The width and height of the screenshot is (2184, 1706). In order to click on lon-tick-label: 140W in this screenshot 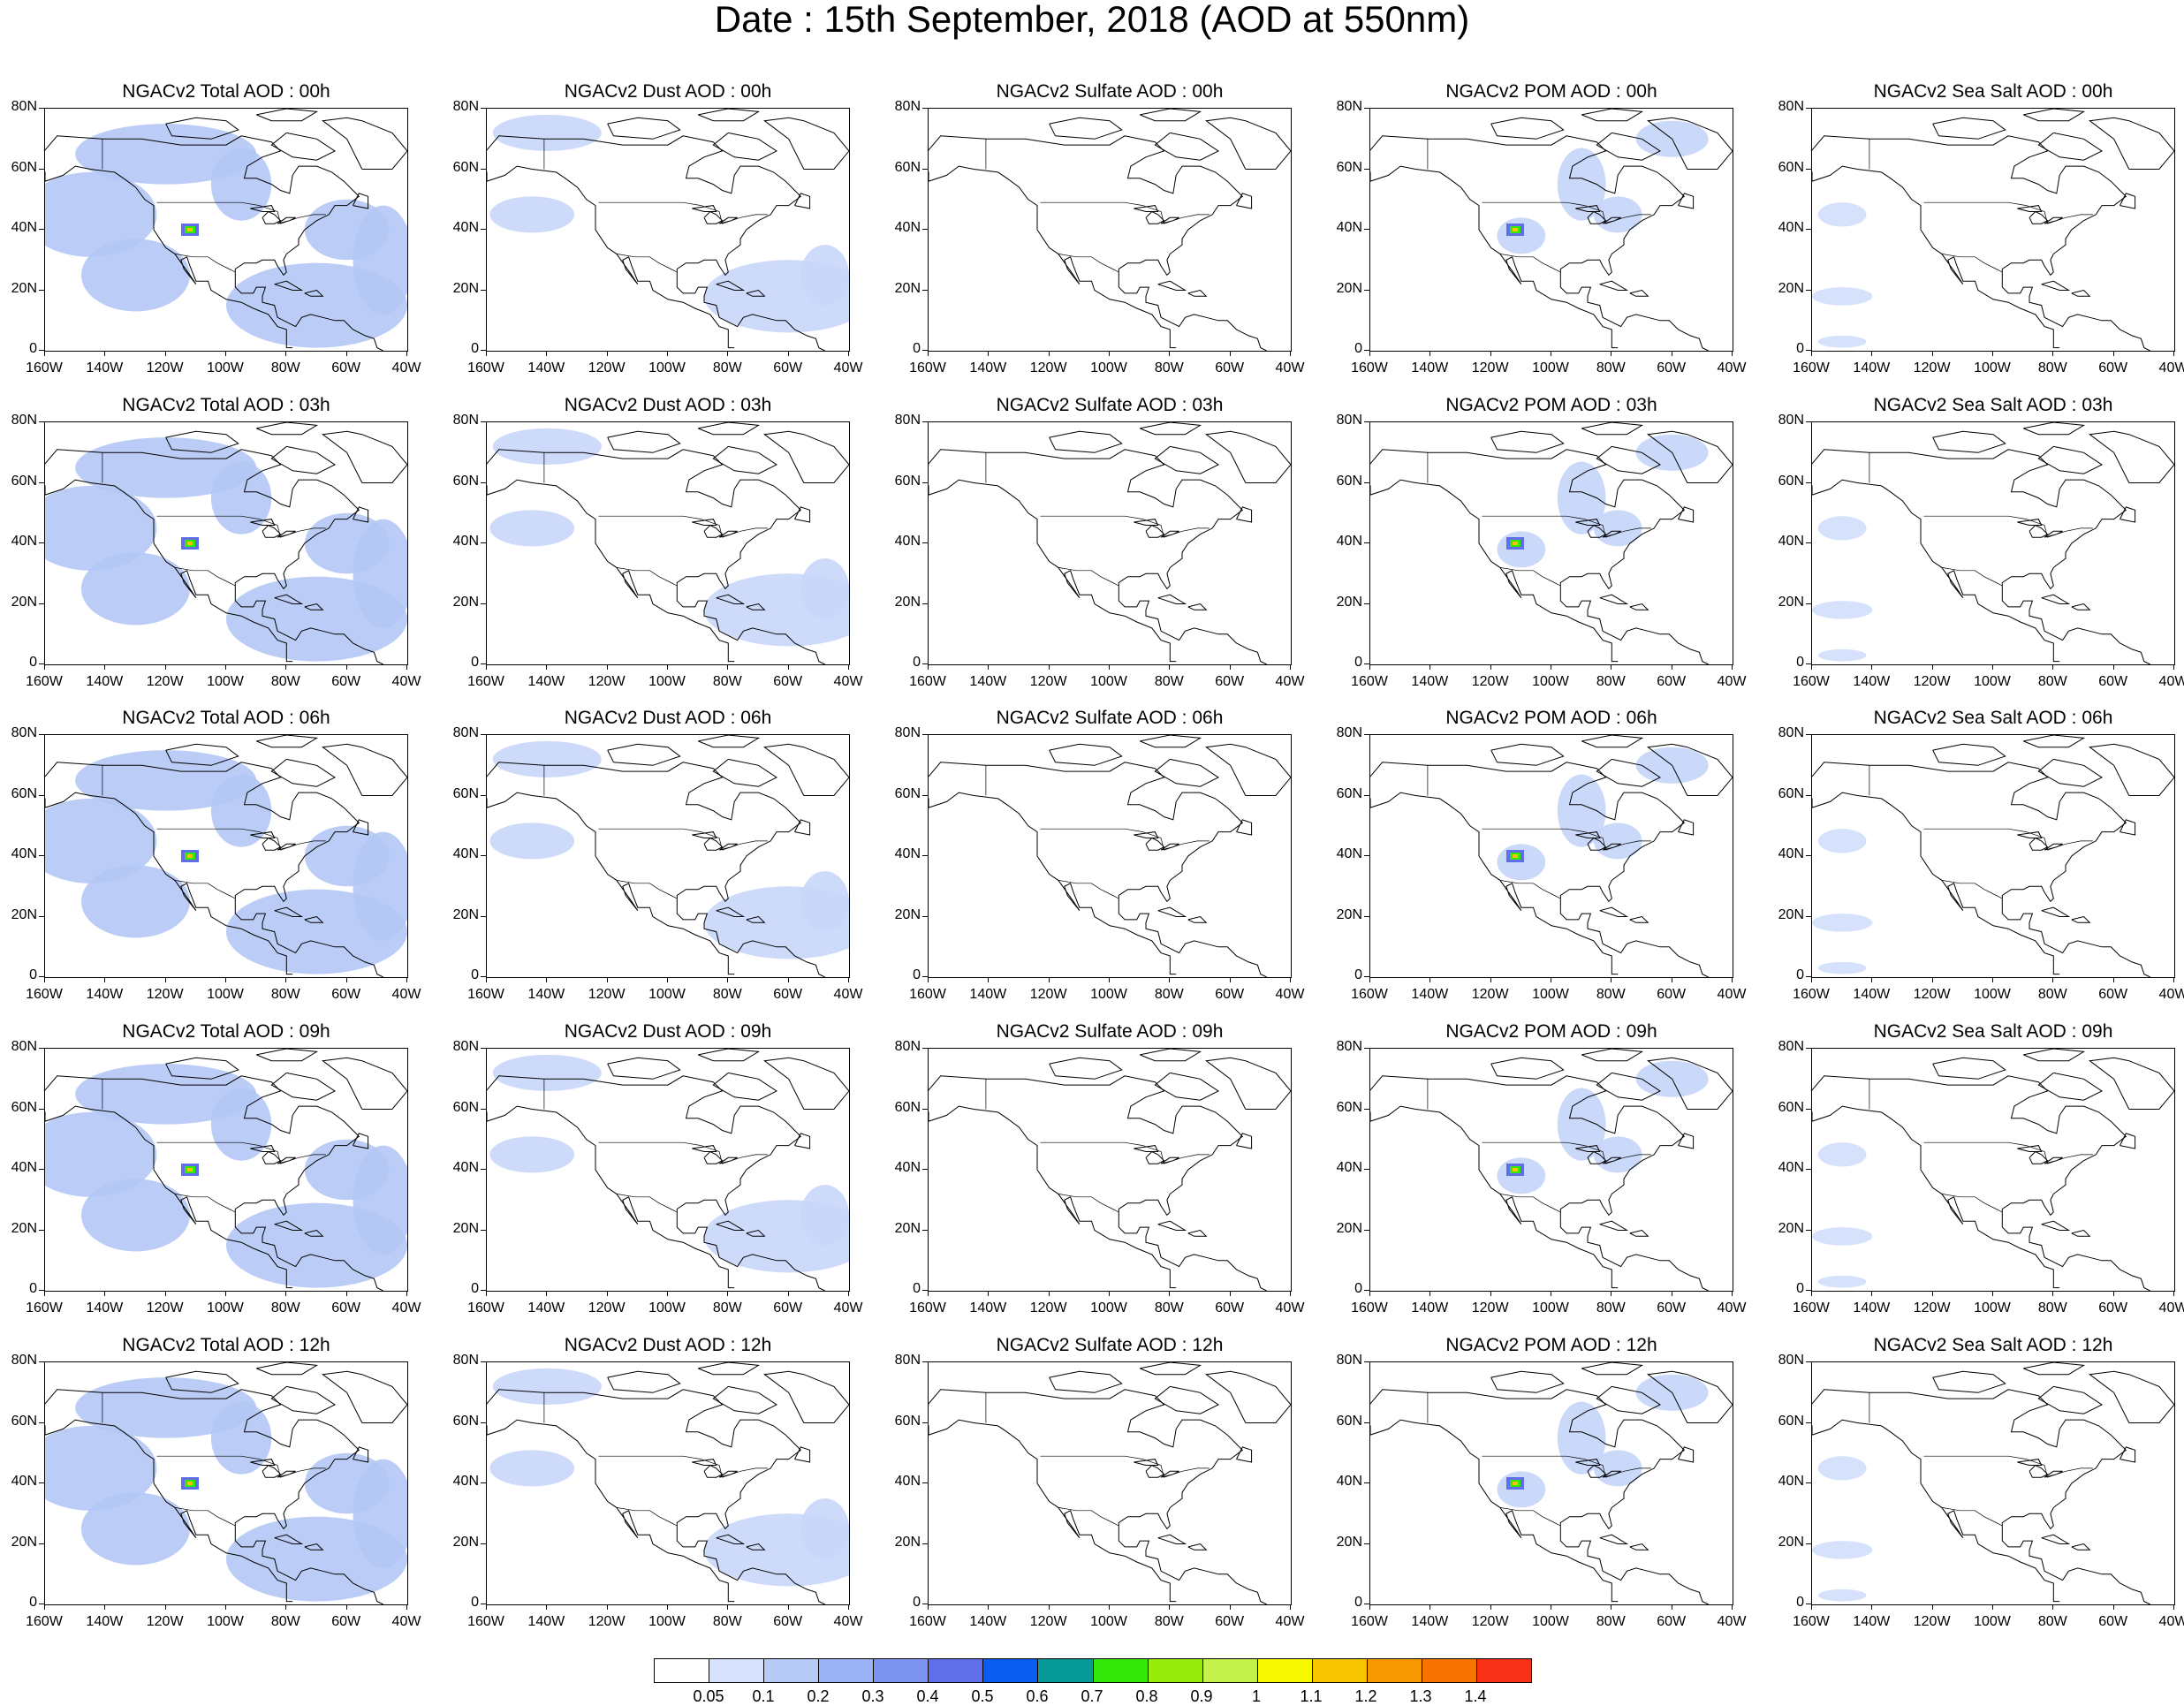, I will do `click(105, 995)`.